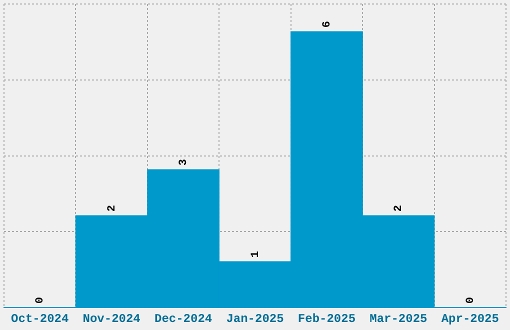 The height and width of the screenshot is (330, 510). Describe the element at coordinates (40, 319) in the screenshot. I see `x-tick-label: Oct-2024` at that location.